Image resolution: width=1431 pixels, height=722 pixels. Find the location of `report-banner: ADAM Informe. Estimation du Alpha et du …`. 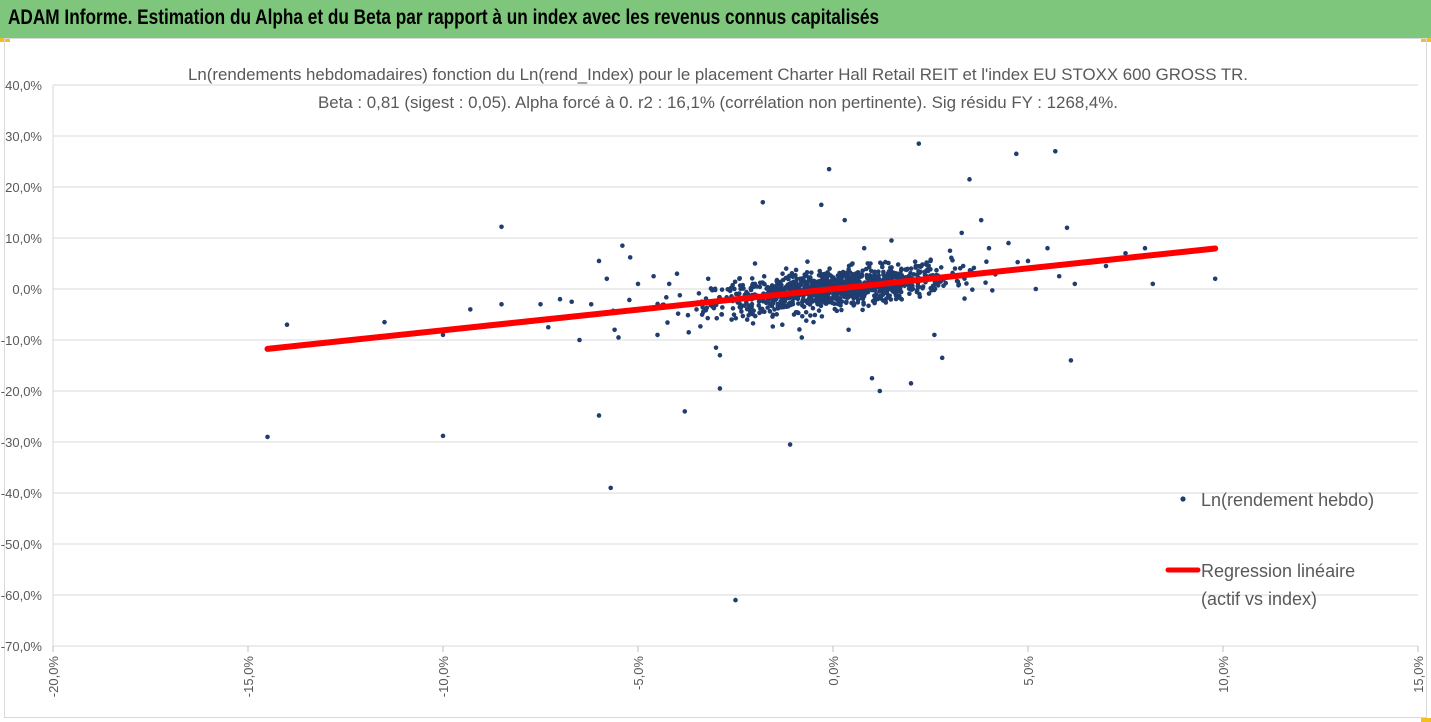

report-banner: ADAM Informe. Estimation du Alpha et du … is located at coordinates (715, 19).